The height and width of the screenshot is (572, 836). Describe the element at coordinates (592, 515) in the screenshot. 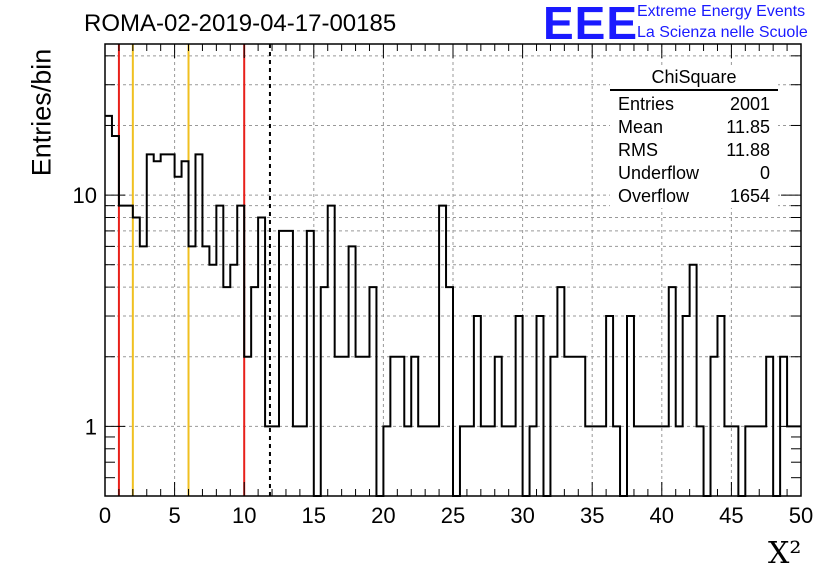

I see `x-tick-label: 35` at that location.